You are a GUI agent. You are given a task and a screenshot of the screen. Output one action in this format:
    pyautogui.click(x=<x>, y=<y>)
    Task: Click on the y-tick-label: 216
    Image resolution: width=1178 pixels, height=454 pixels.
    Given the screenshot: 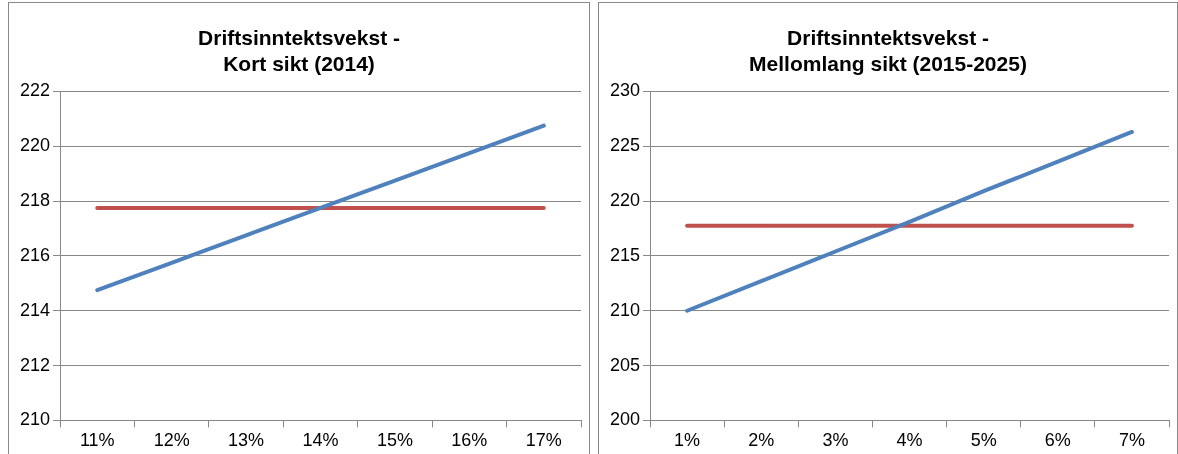 What is the action you would take?
    pyautogui.click(x=35, y=254)
    